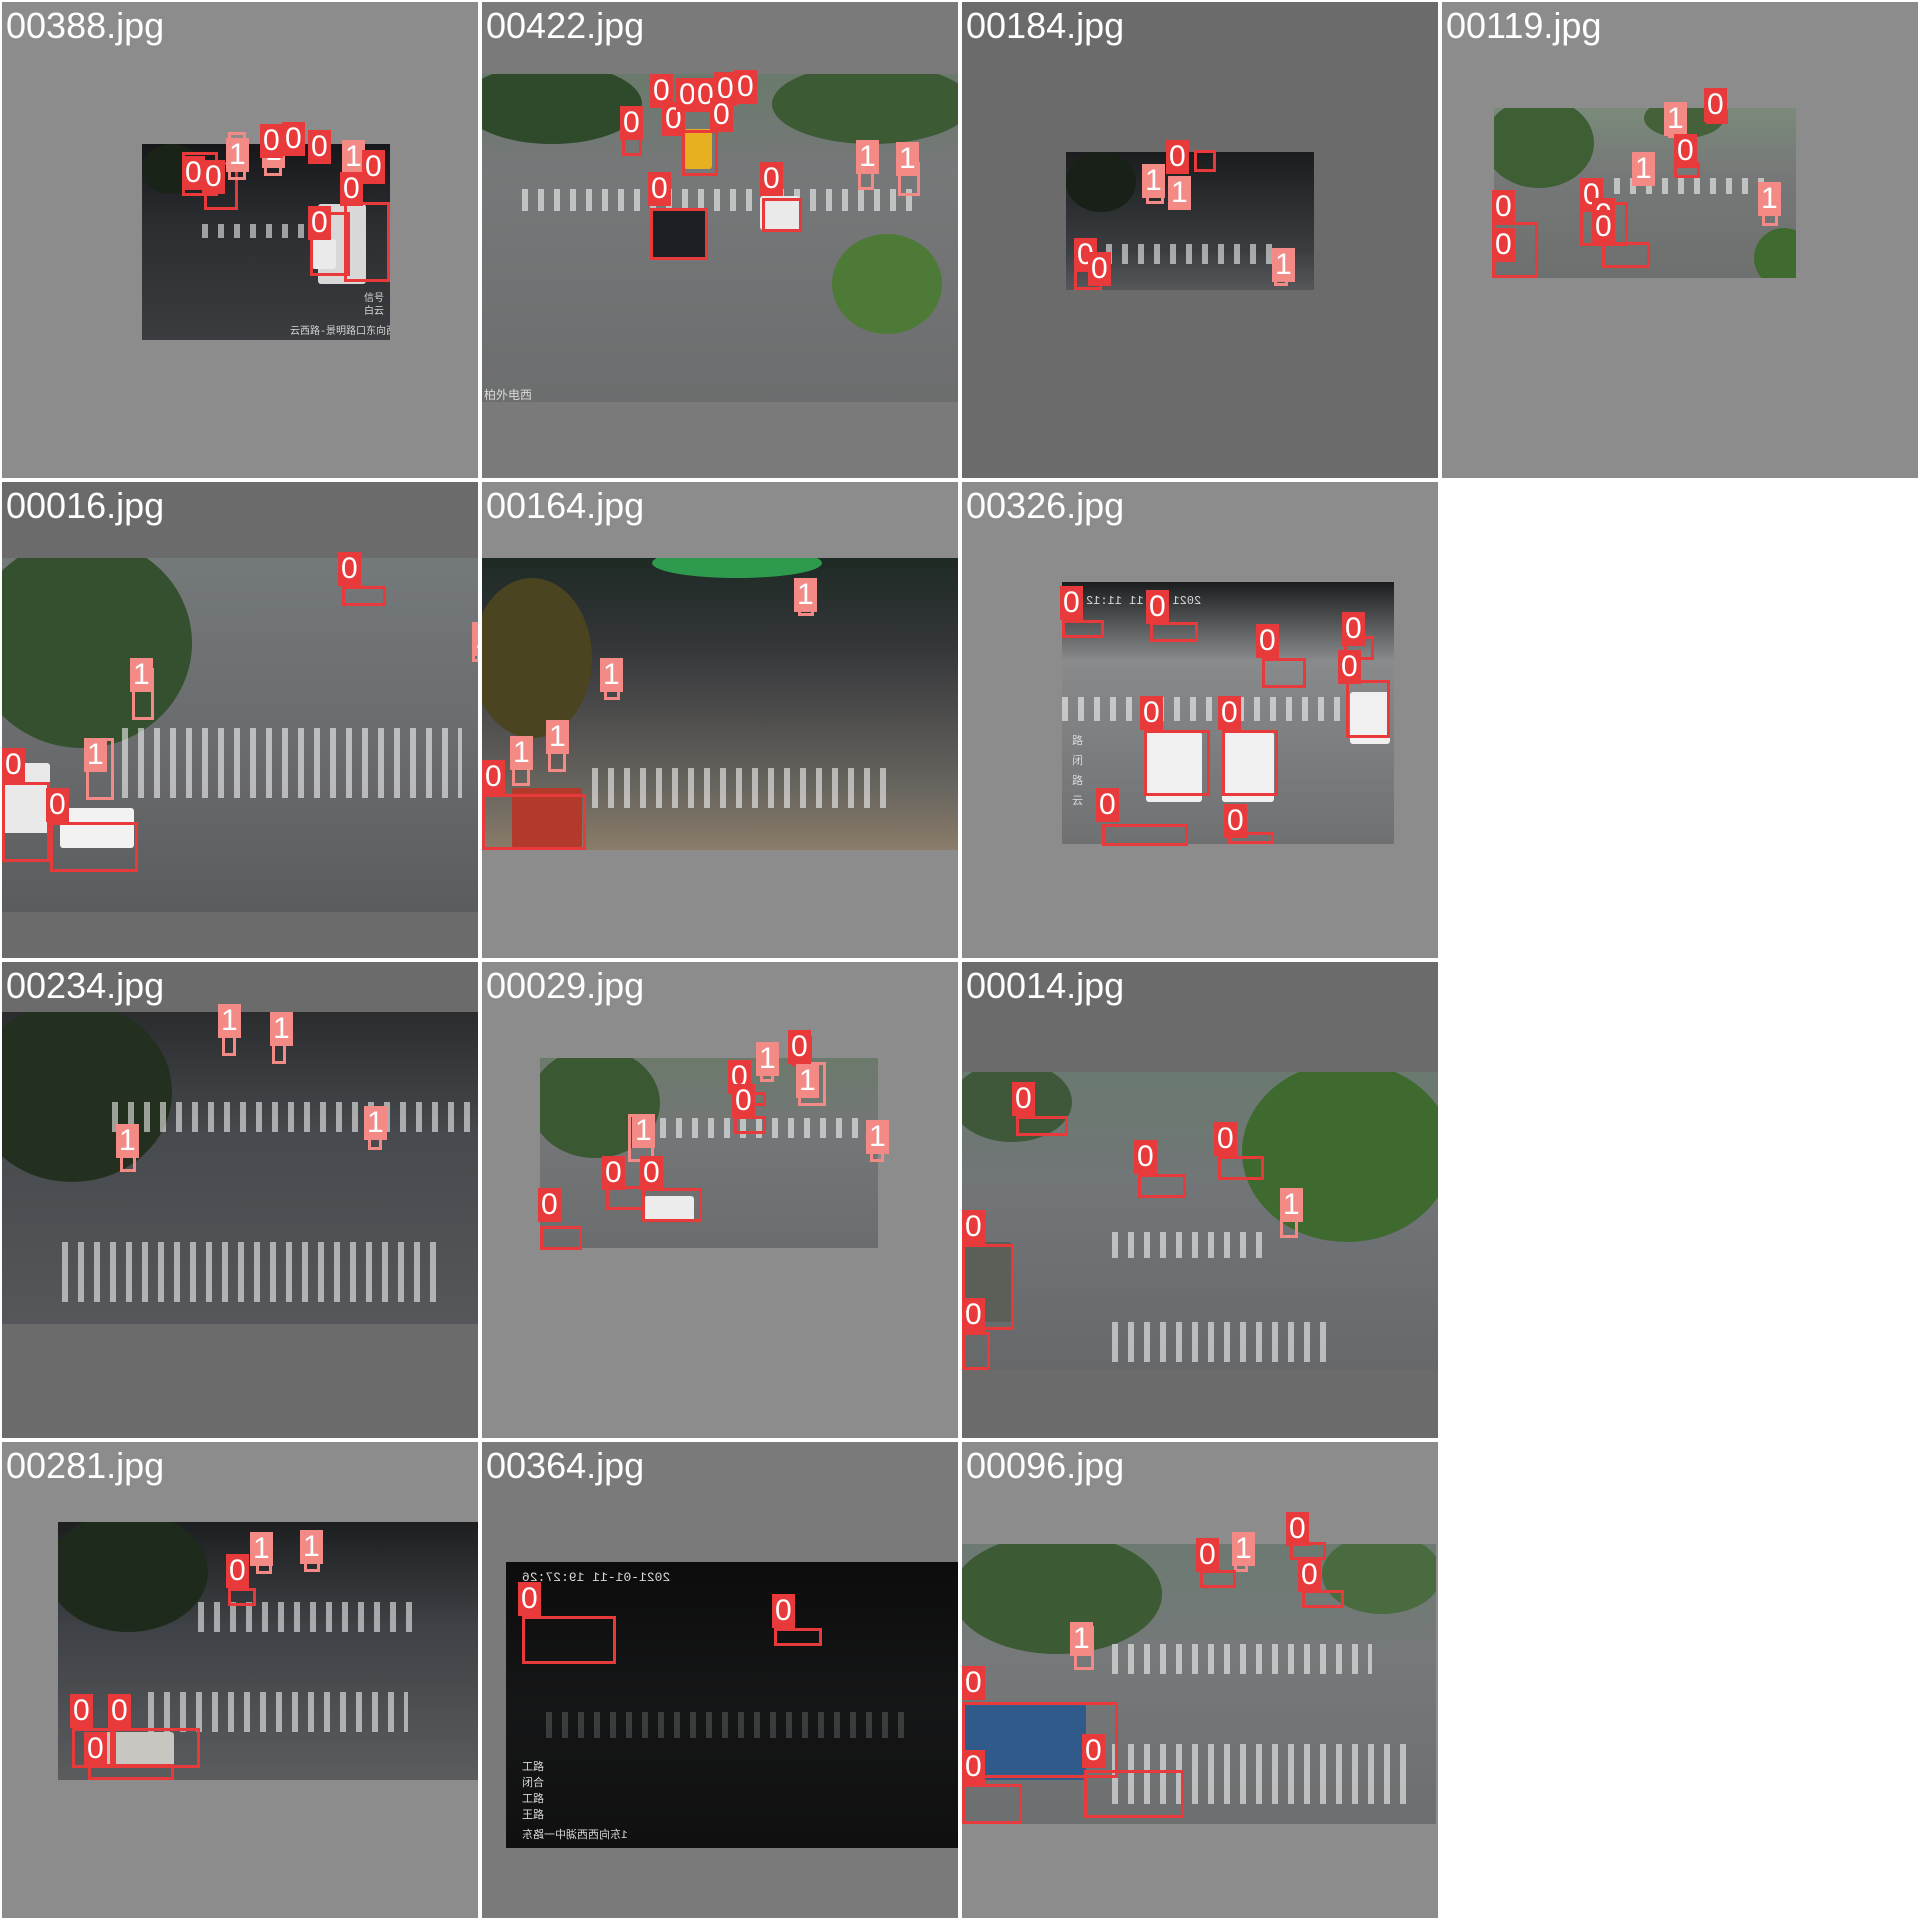  Describe the element at coordinates (1077, 802) in the screenshot. I see `osd-side-4: 云` at that location.